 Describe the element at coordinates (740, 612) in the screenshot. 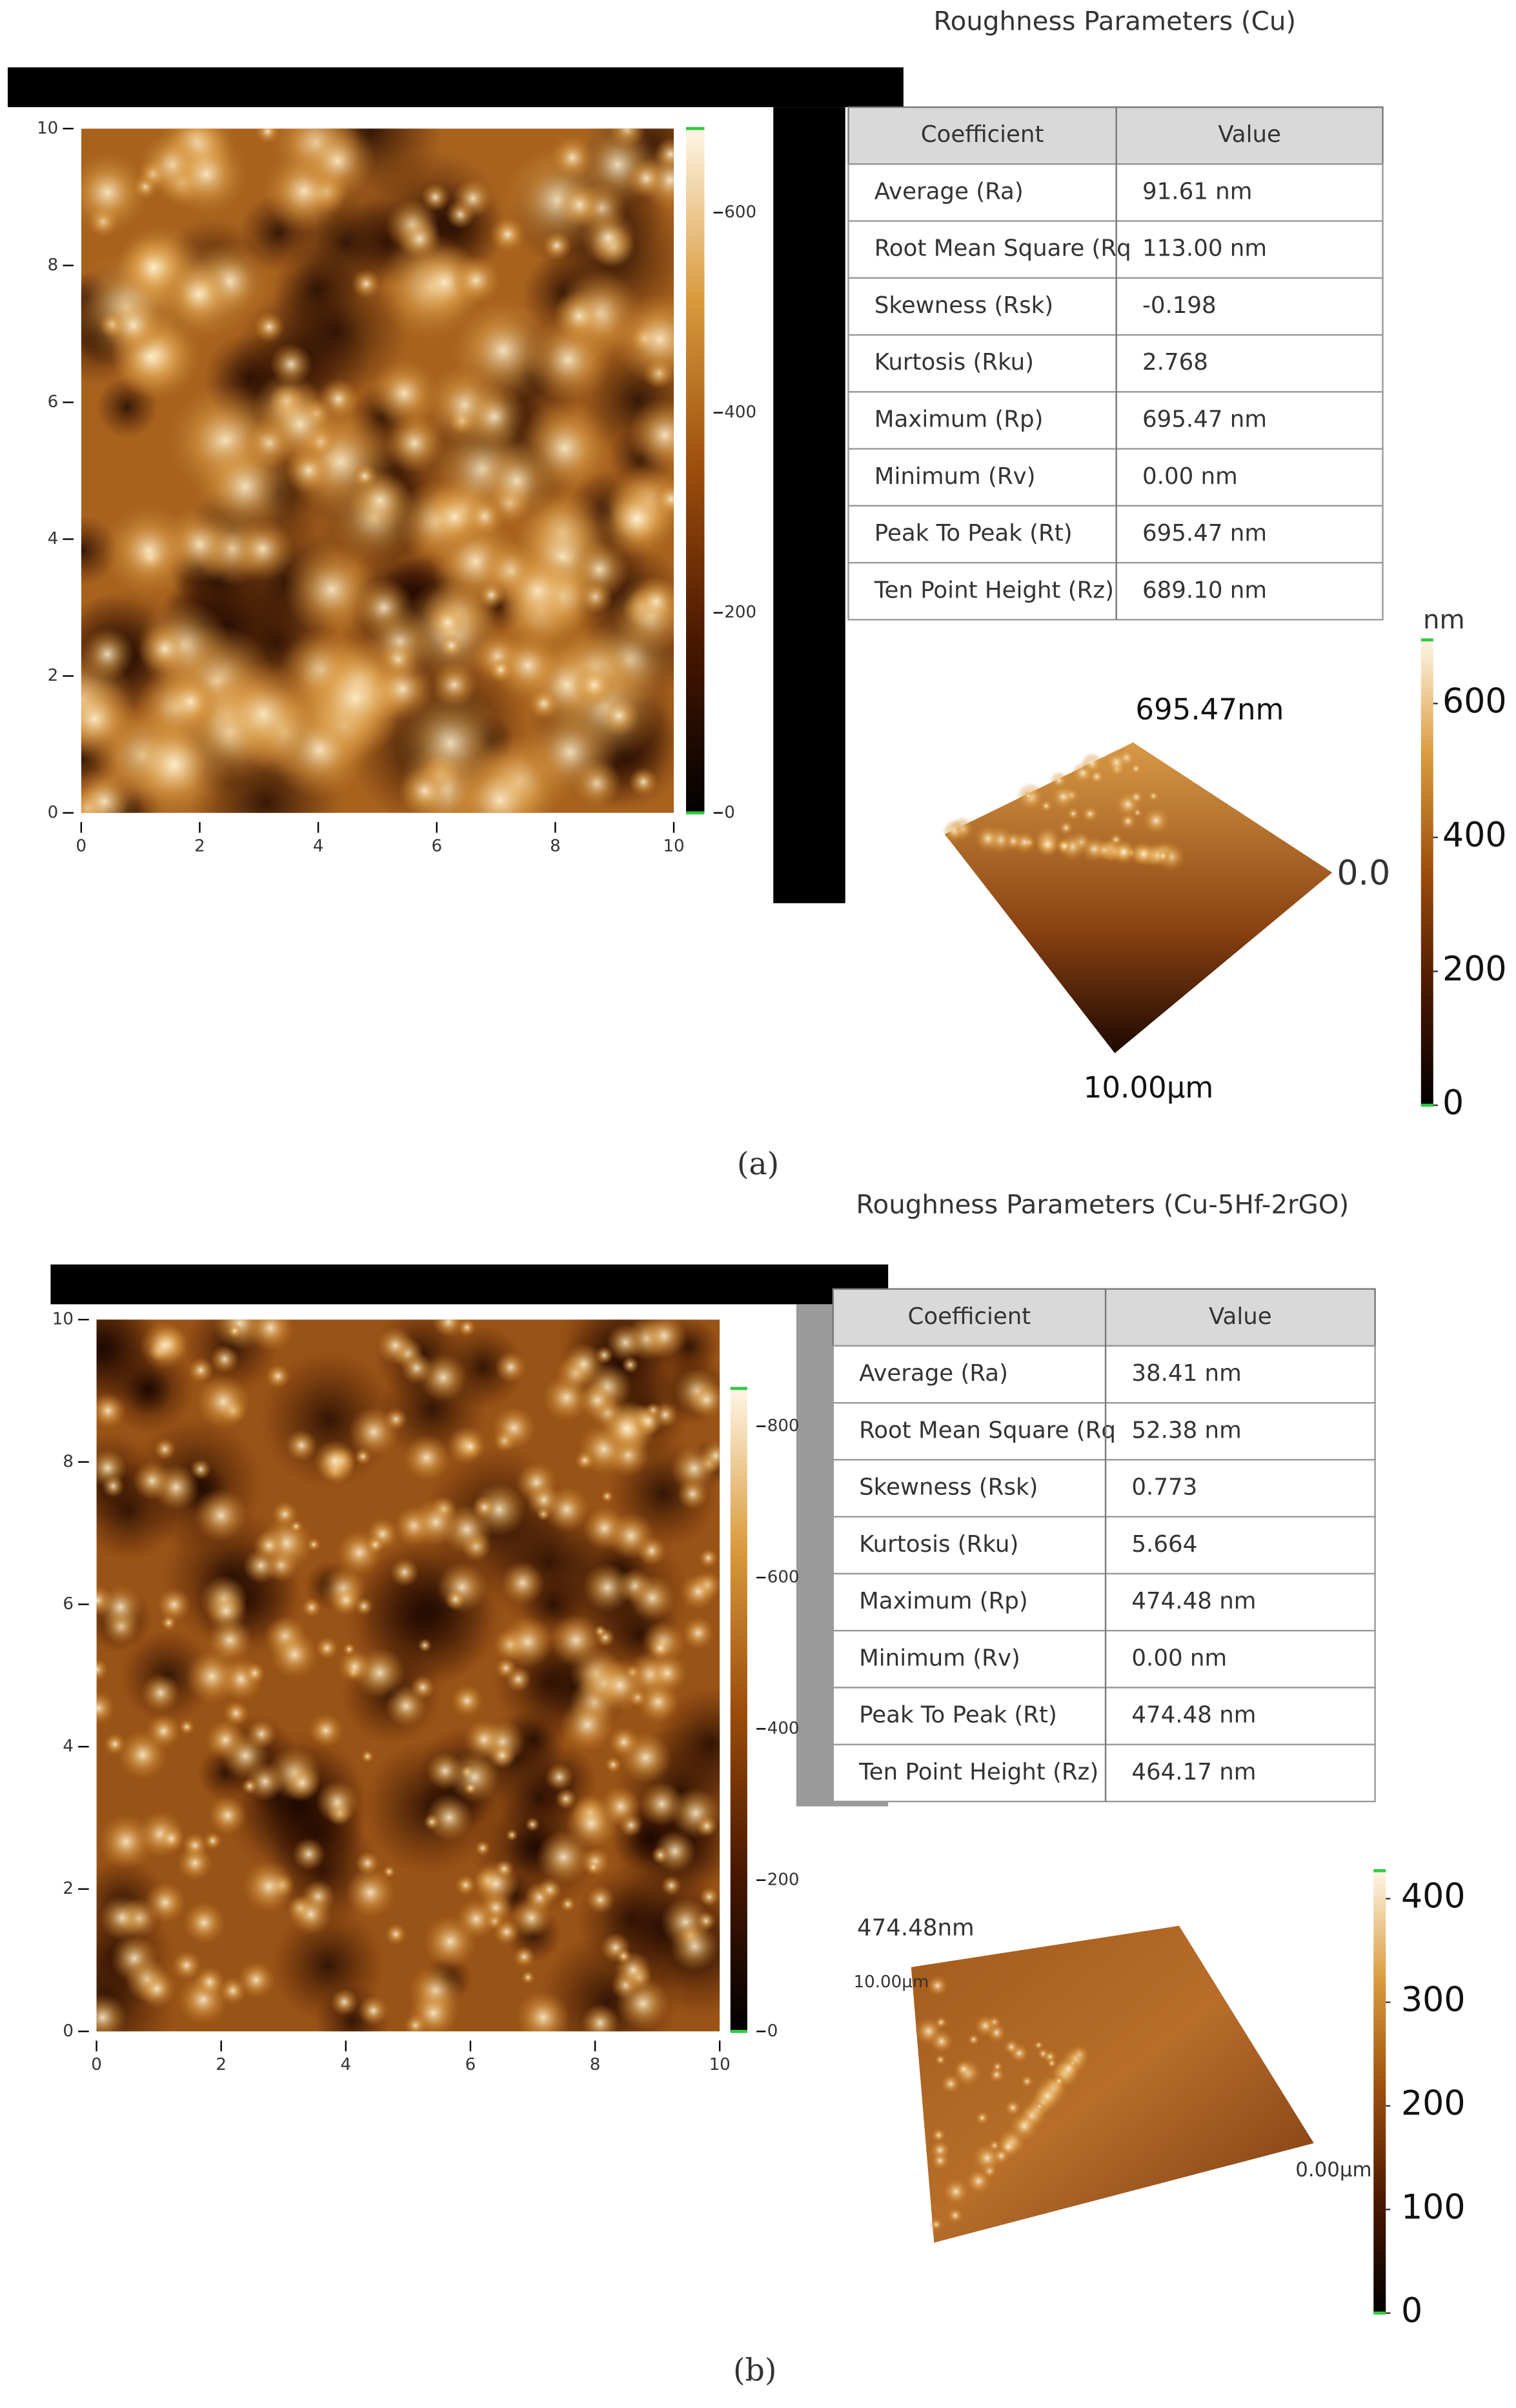

I see `scale-tick-label: 200` at that location.